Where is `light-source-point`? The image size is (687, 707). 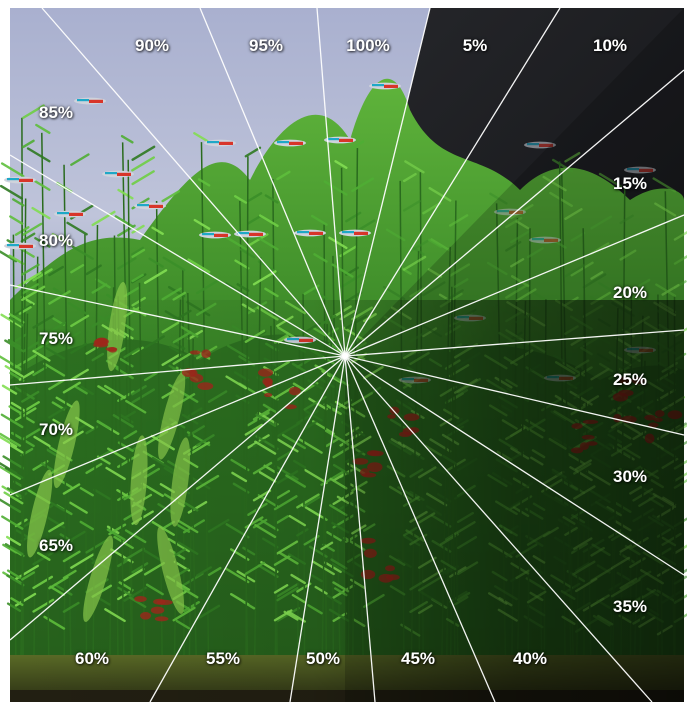 light-source-point is located at coordinates (345, 356).